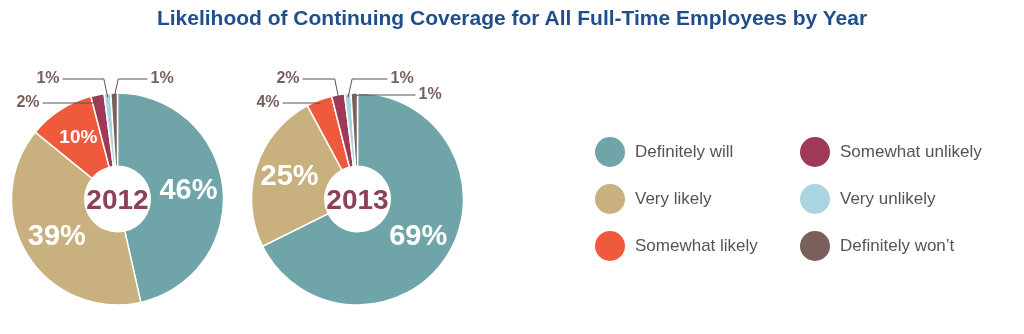 The height and width of the screenshot is (334, 1024). What do you see at coordinates (268, 102) in the screenshot?
I see `data-label: 4%` at bounding box center [268, 102].